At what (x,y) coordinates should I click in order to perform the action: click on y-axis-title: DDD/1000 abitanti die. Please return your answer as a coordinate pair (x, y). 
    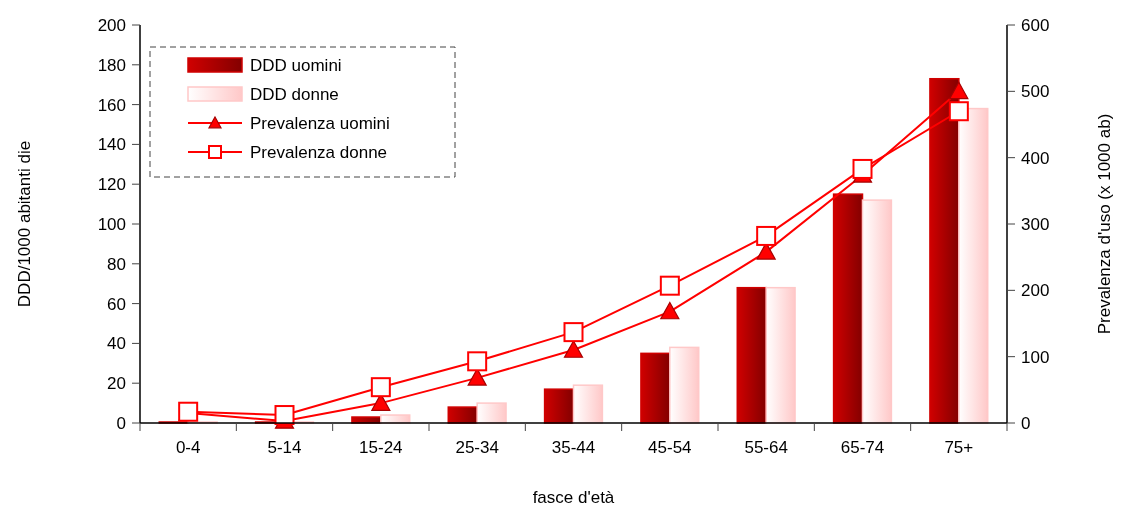
    Looking at the image, I should click on (24, 224).